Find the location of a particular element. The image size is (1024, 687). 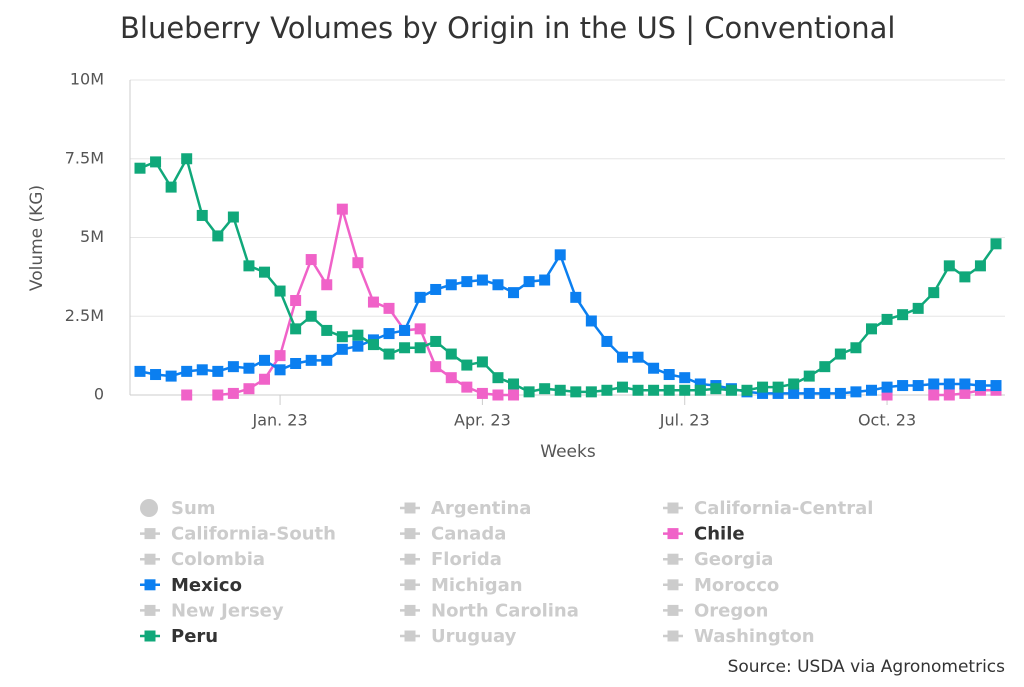

legend-label: Florida is located at coordinates (466, 559).